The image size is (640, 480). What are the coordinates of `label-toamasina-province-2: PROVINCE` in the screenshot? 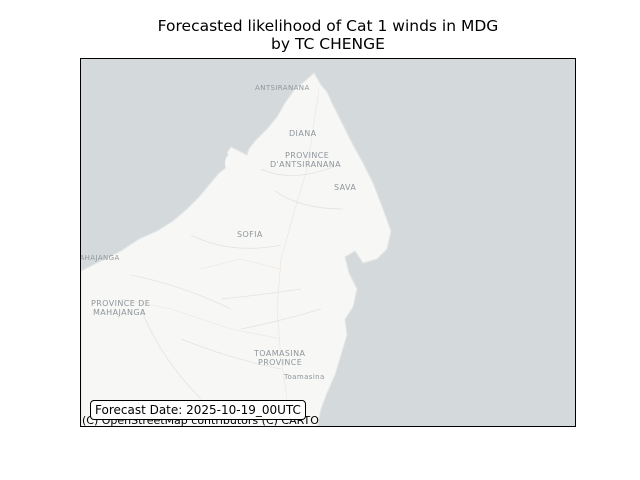 It's located at (280, 362).